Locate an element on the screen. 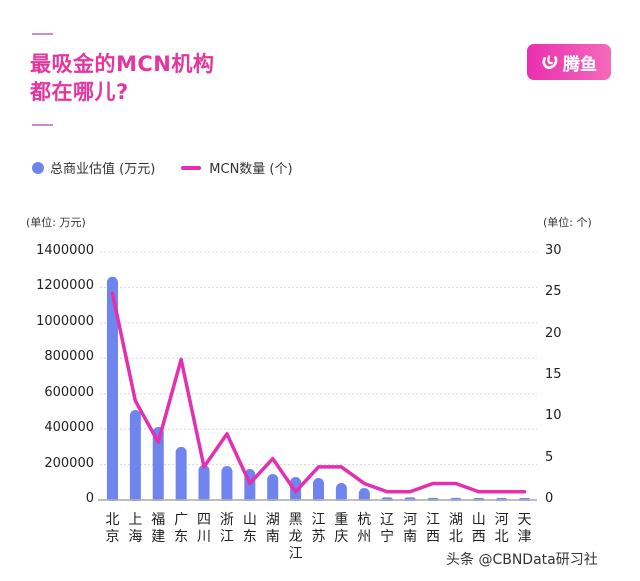 This screenshot has height=581, width=640. left-axis-tick: 200000 is located at coordinates (69, 463).